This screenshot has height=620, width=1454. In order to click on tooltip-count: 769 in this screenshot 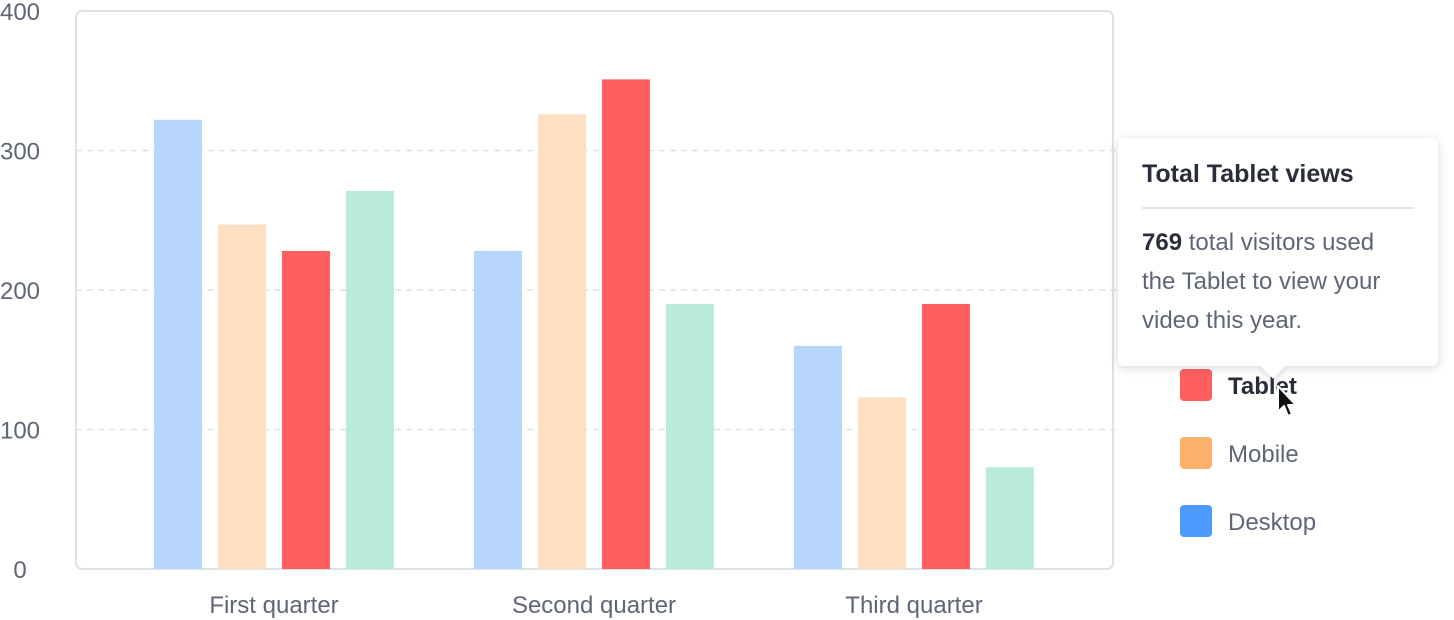, I will do `click(1162, 242)`.